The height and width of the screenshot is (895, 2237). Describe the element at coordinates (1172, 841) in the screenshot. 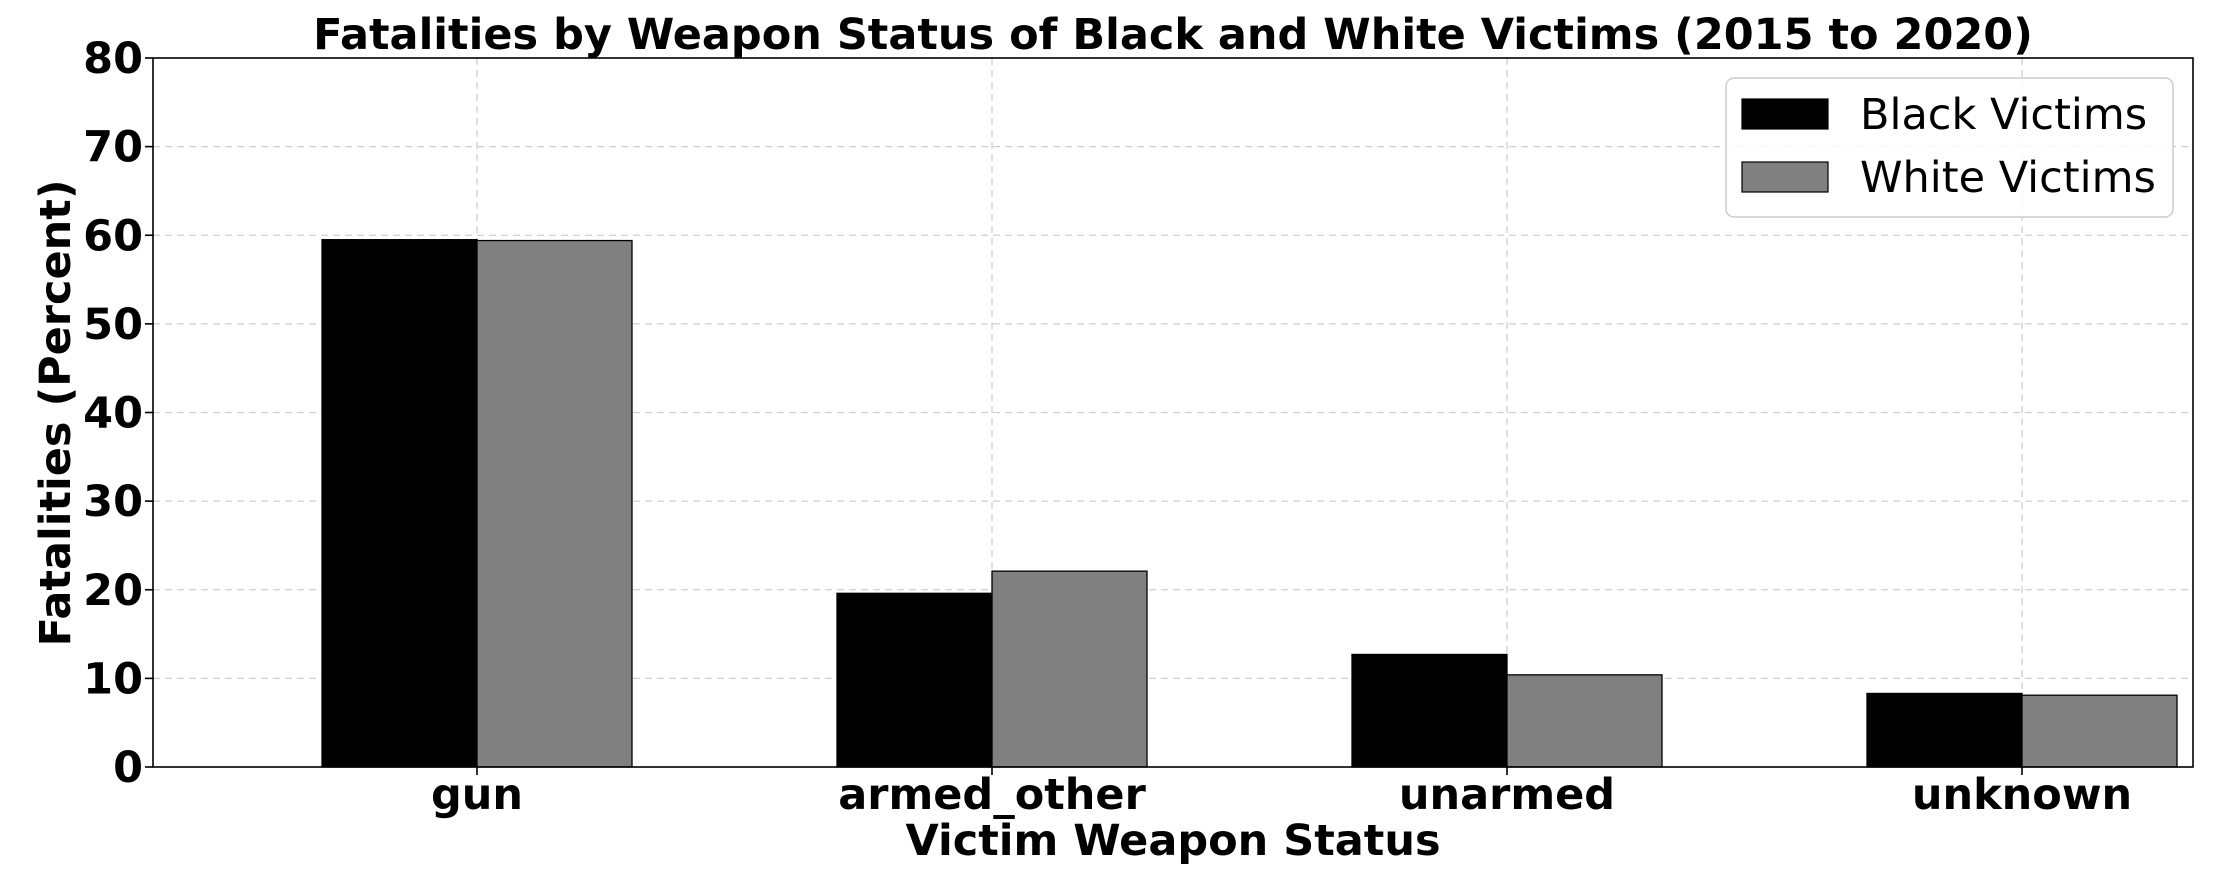

I see `x-axis-label: Victim Weapon Status` at that location.